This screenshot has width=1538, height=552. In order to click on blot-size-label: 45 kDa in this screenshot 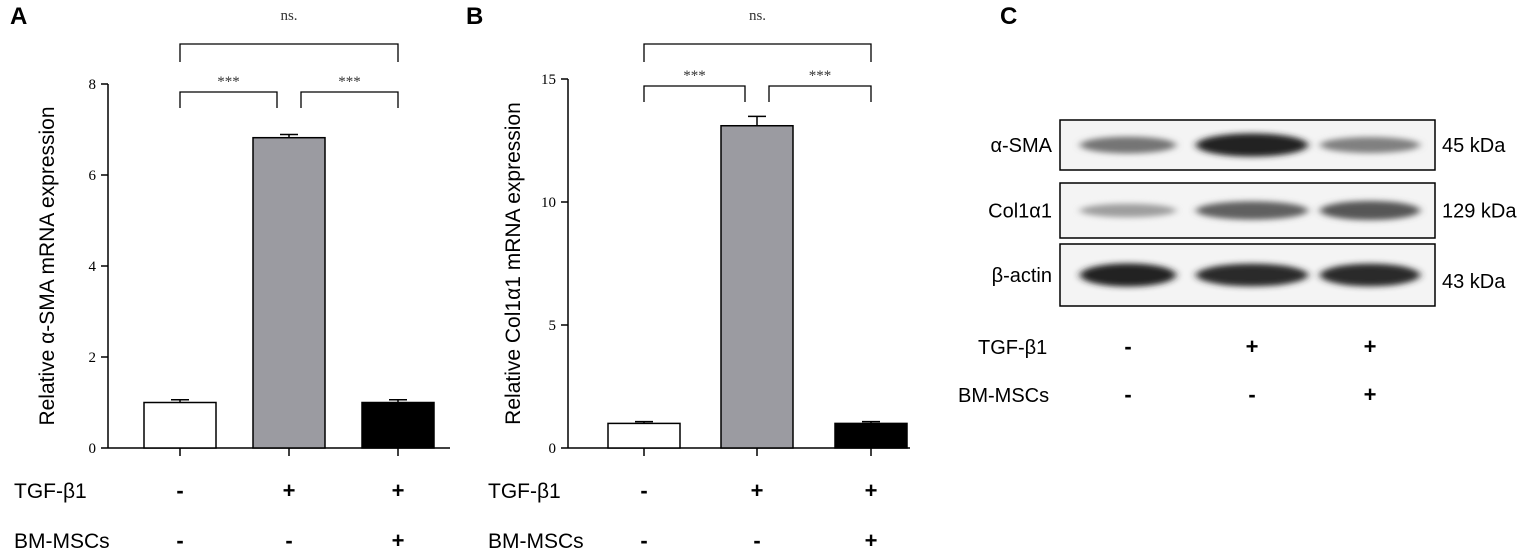, I will do `click(1474, 146)`.